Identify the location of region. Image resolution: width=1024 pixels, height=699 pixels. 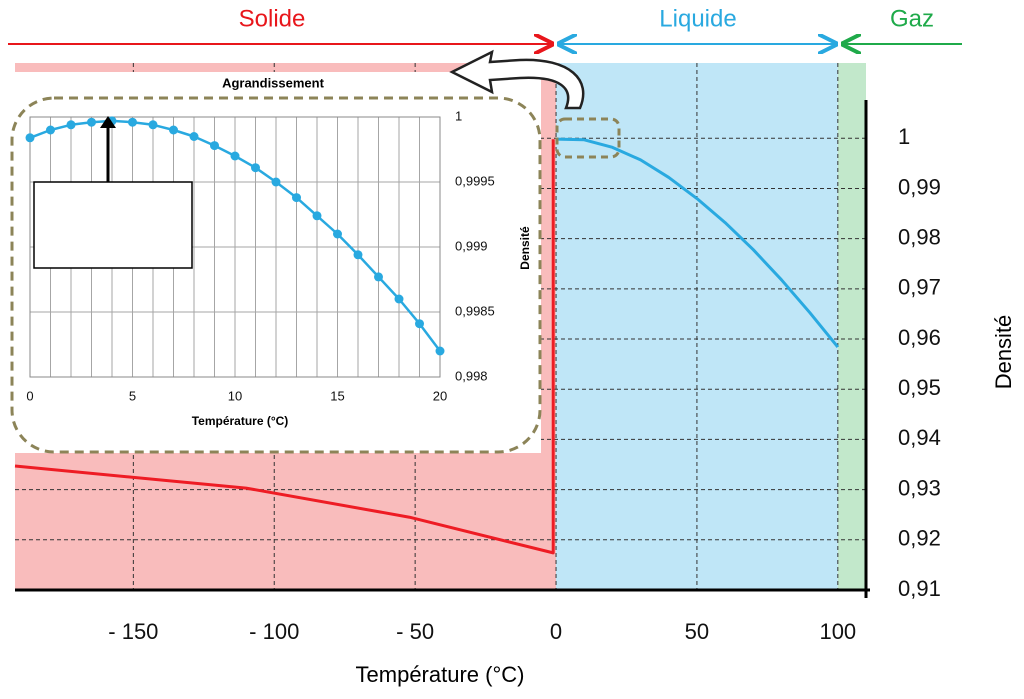
(851, 326).